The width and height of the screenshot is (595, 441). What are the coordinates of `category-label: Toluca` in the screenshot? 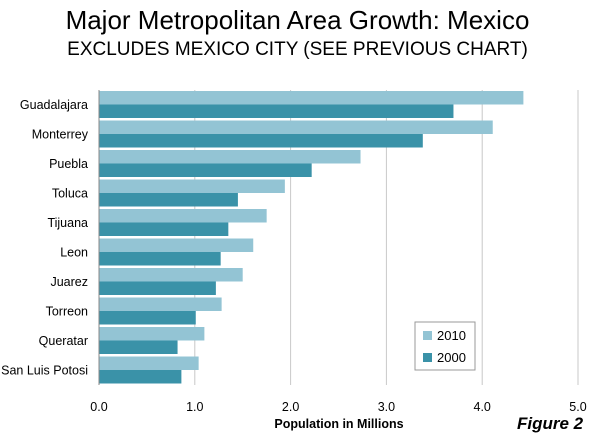 It's located at (70, 194).